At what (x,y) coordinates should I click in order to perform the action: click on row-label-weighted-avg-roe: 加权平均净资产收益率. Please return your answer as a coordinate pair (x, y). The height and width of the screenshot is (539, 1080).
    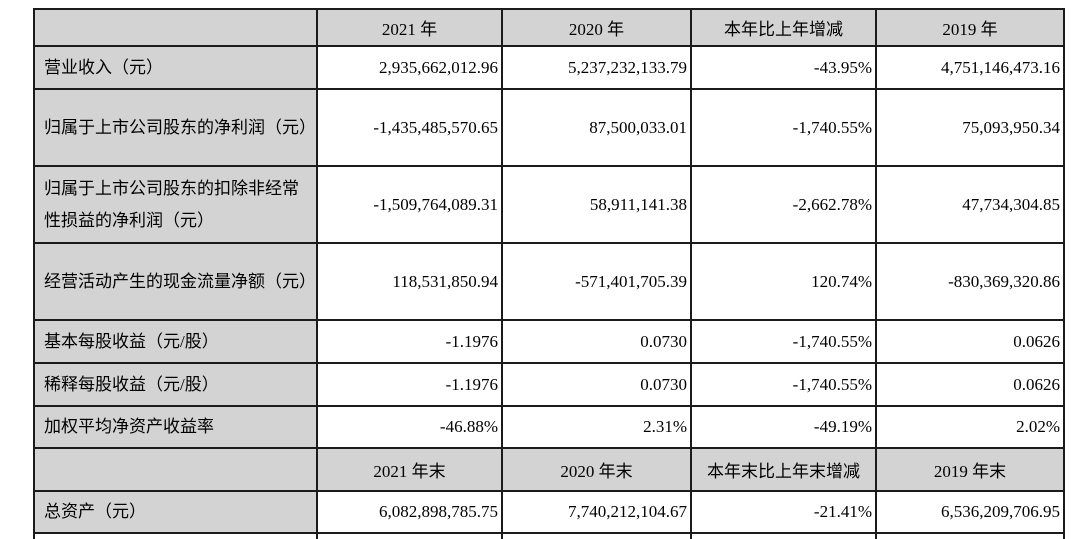
    Looking at the image, I should click on (175, 427).